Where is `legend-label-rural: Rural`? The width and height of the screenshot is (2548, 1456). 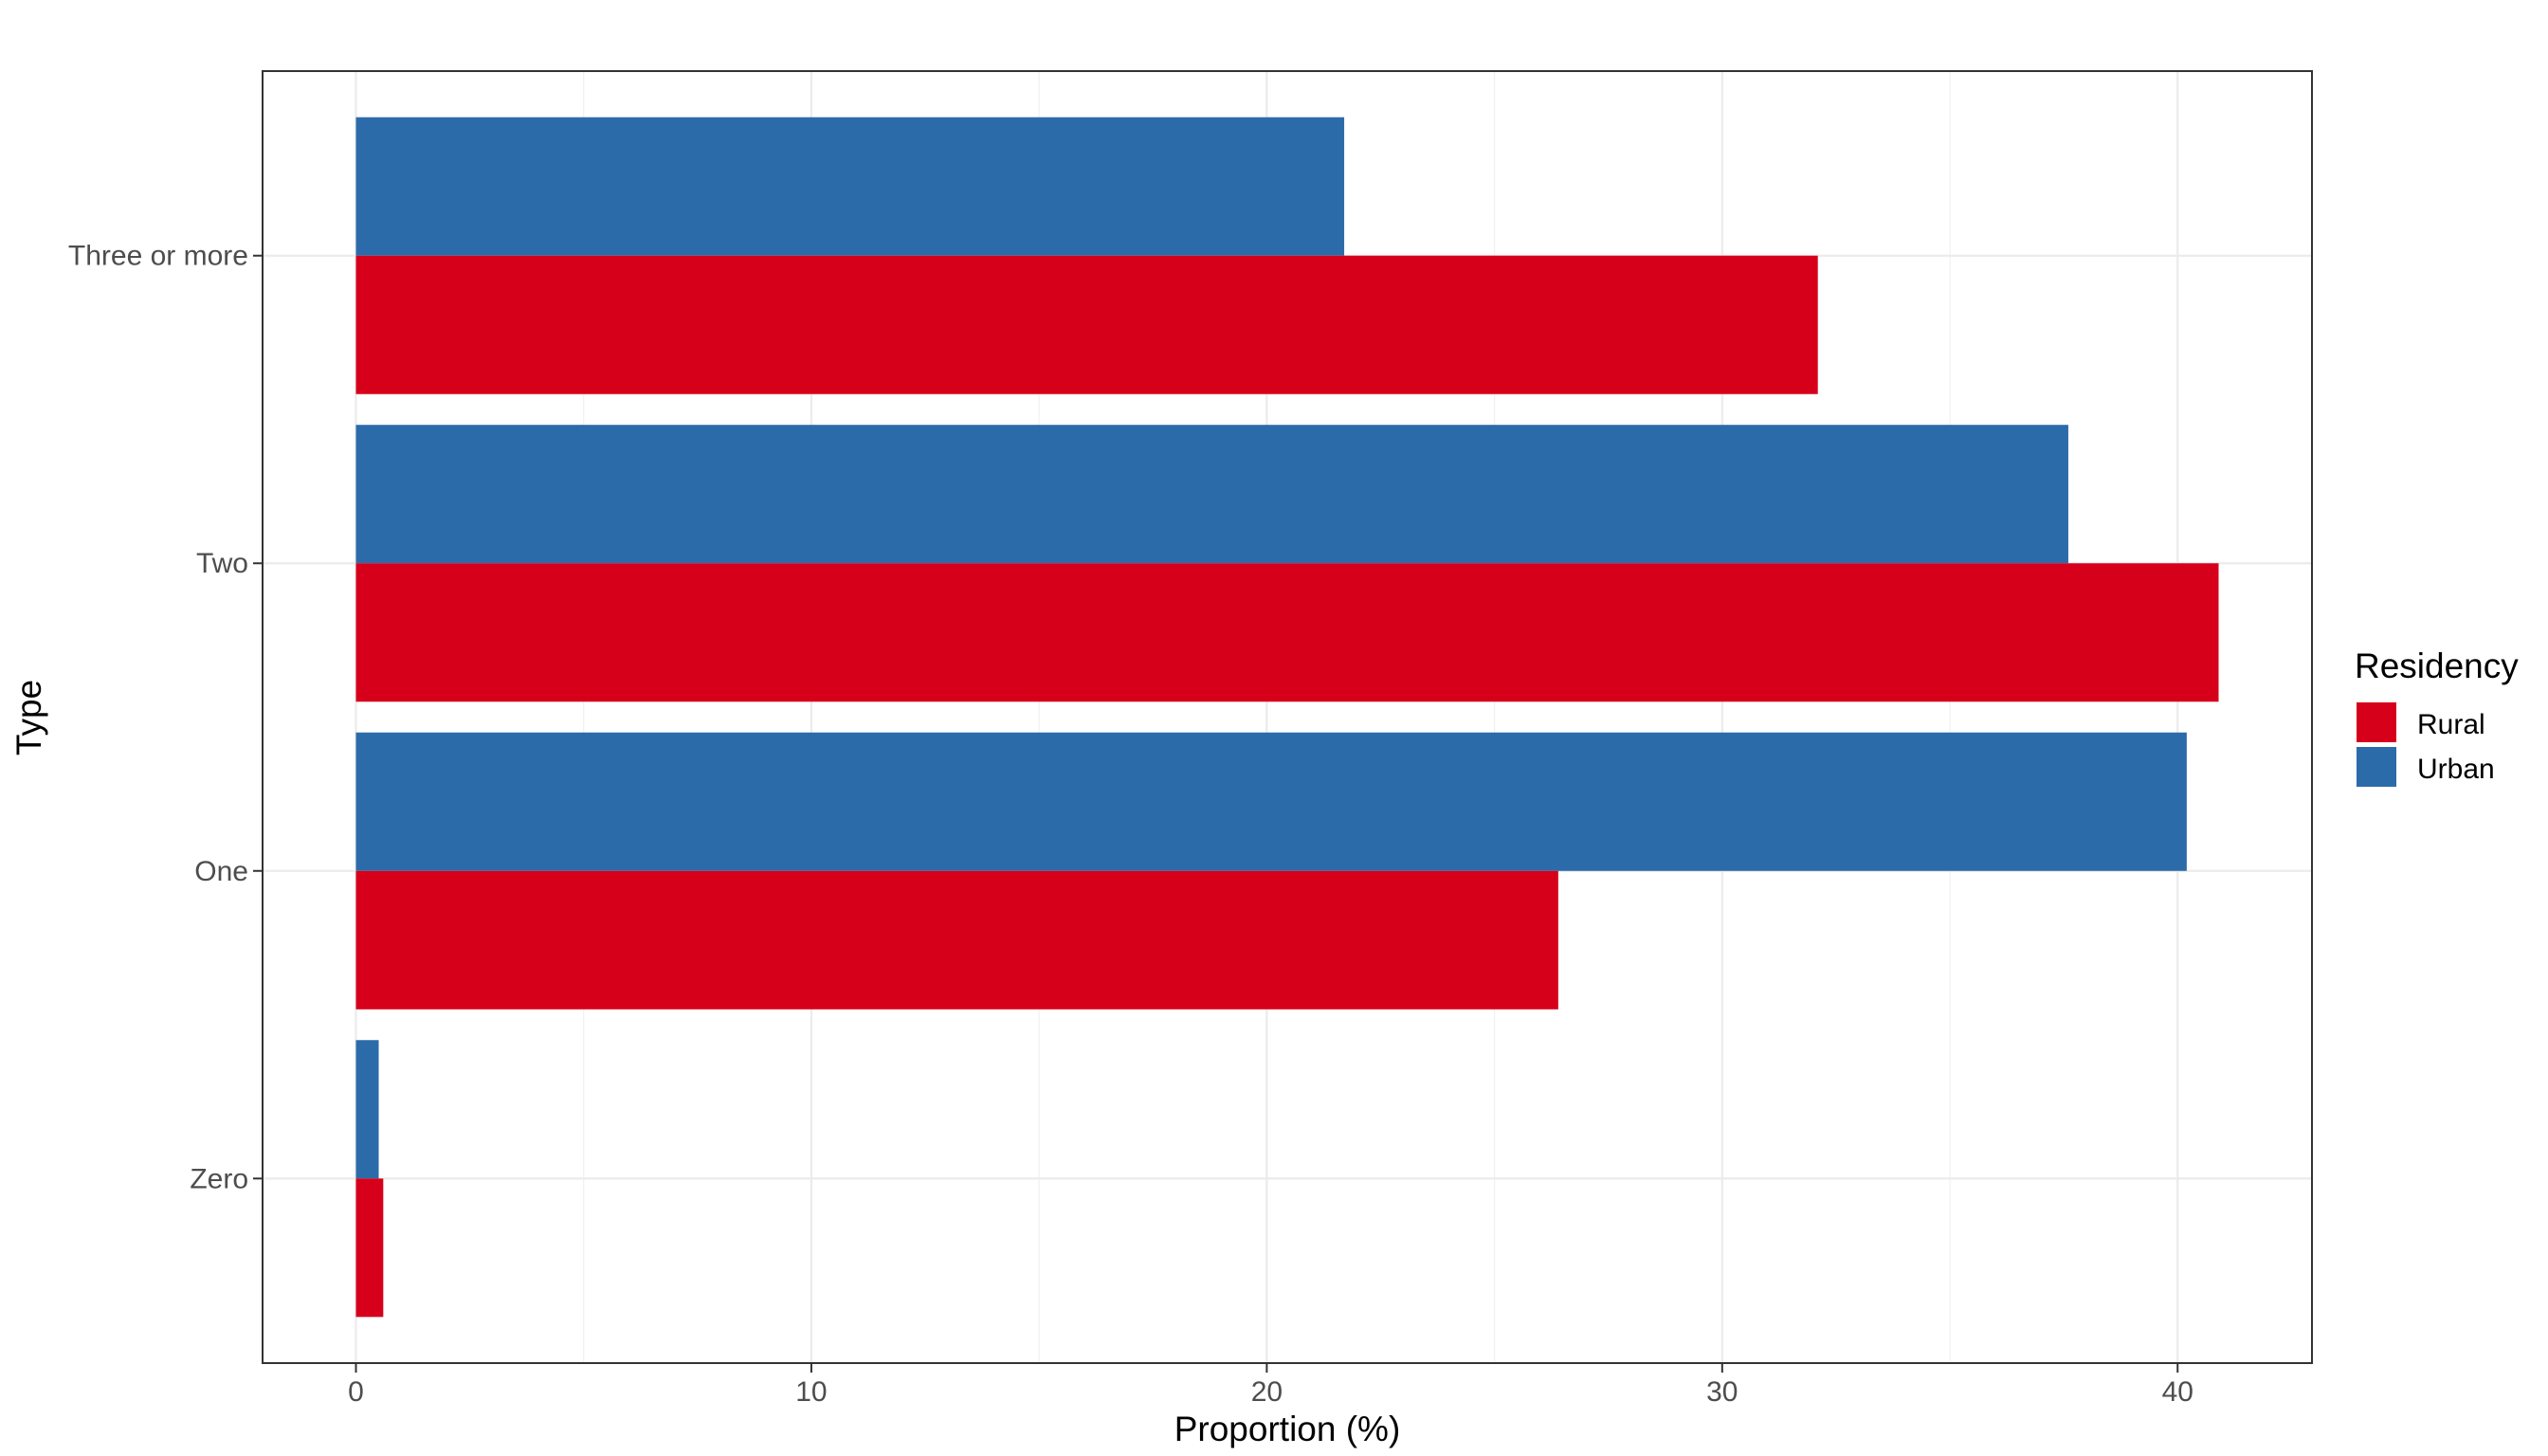
legend-label-rural: Rural is located at coordinates (2451, 724).